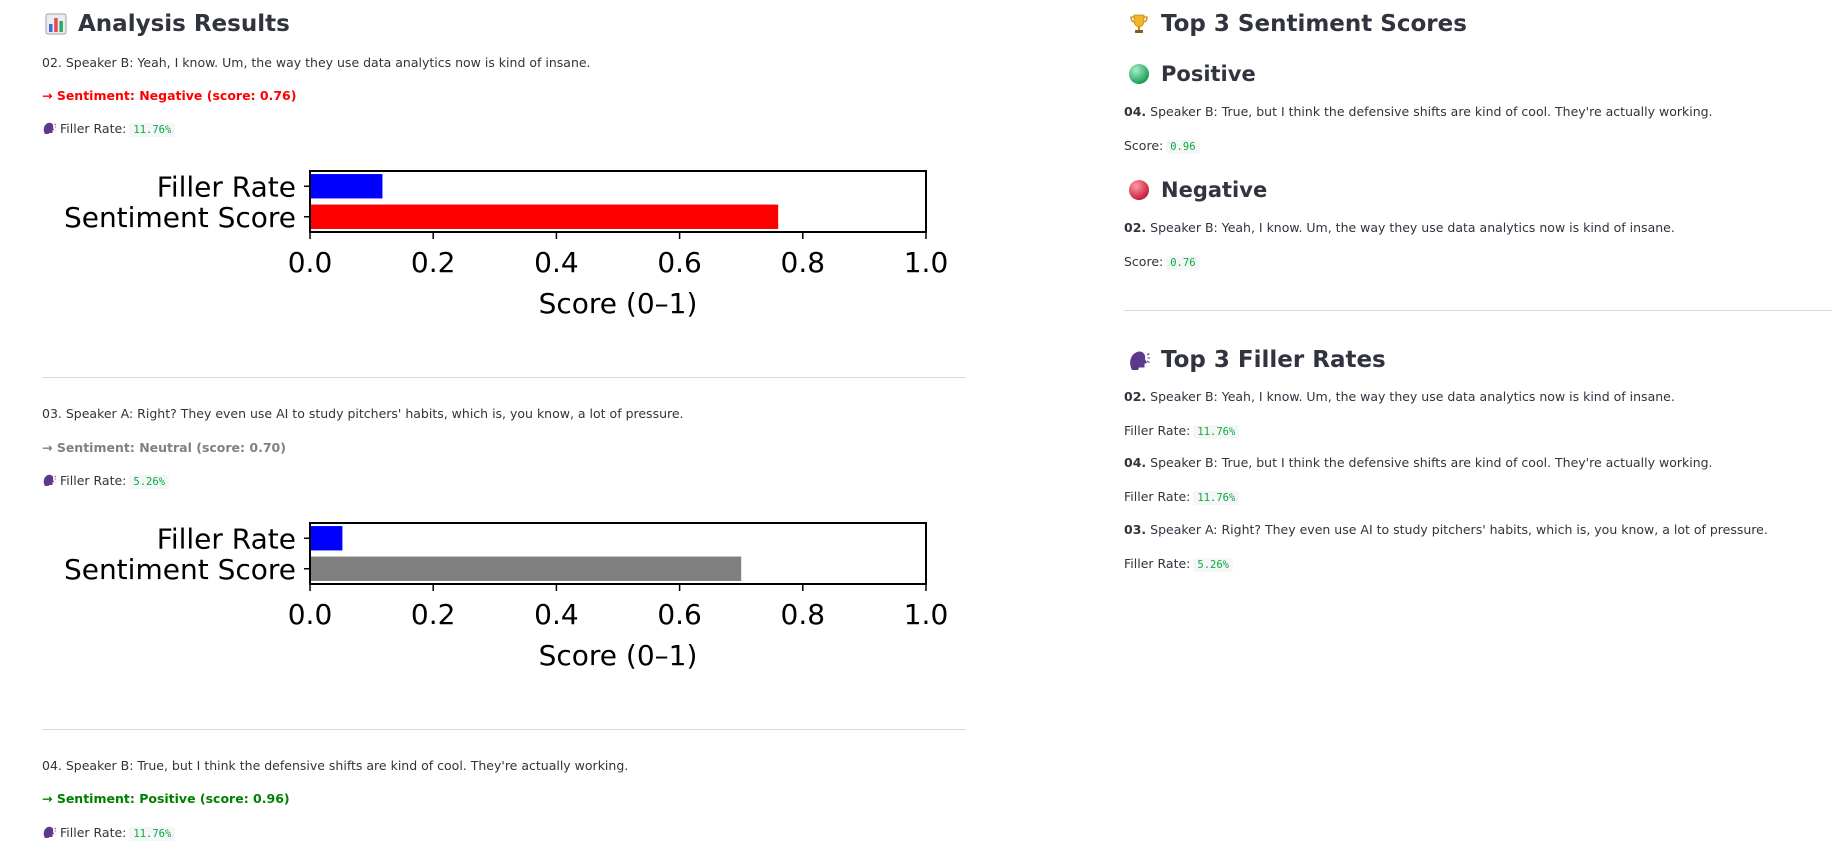 The width and height of the screenshot is (1844, 851). I want to click on sentiment-result: → Sentiment: Negative (score: 0.76), so click(169, 95).